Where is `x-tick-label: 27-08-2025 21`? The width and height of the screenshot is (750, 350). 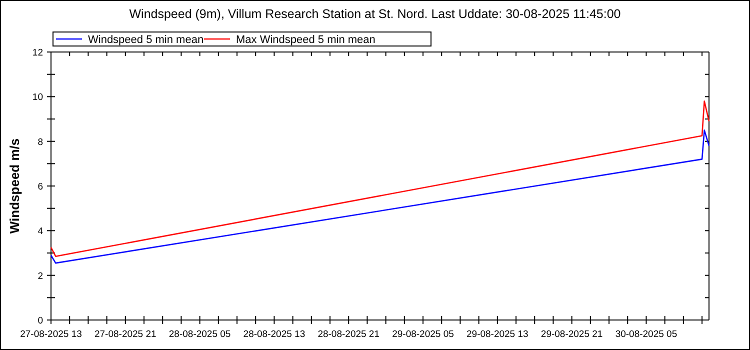 x-tick-label: 27-08-2025 21 is located at coordinates (125, 334).